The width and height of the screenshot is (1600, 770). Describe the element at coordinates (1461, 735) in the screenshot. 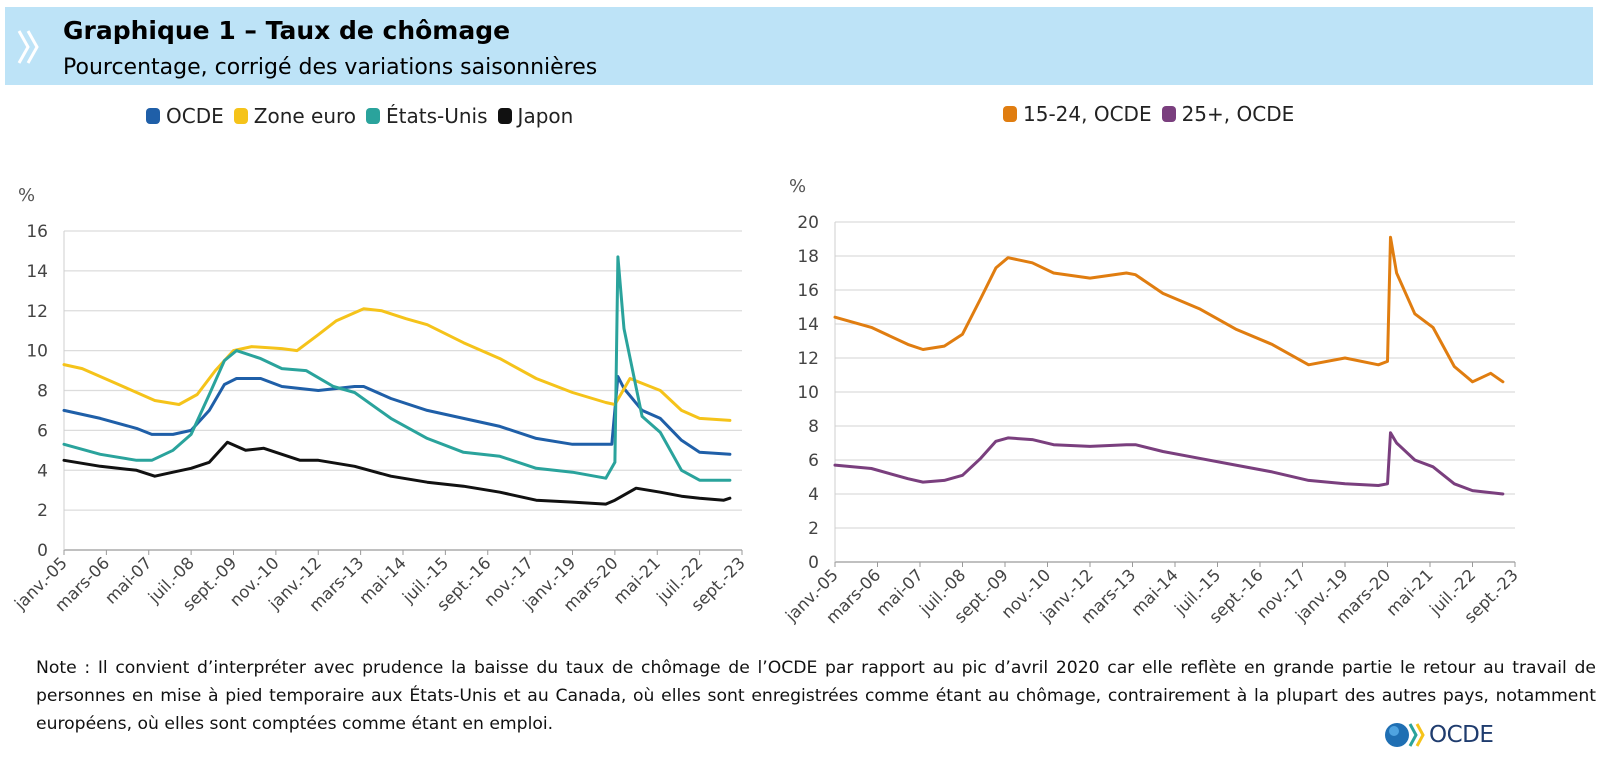

I see `logo-text: OCDE` at that location.